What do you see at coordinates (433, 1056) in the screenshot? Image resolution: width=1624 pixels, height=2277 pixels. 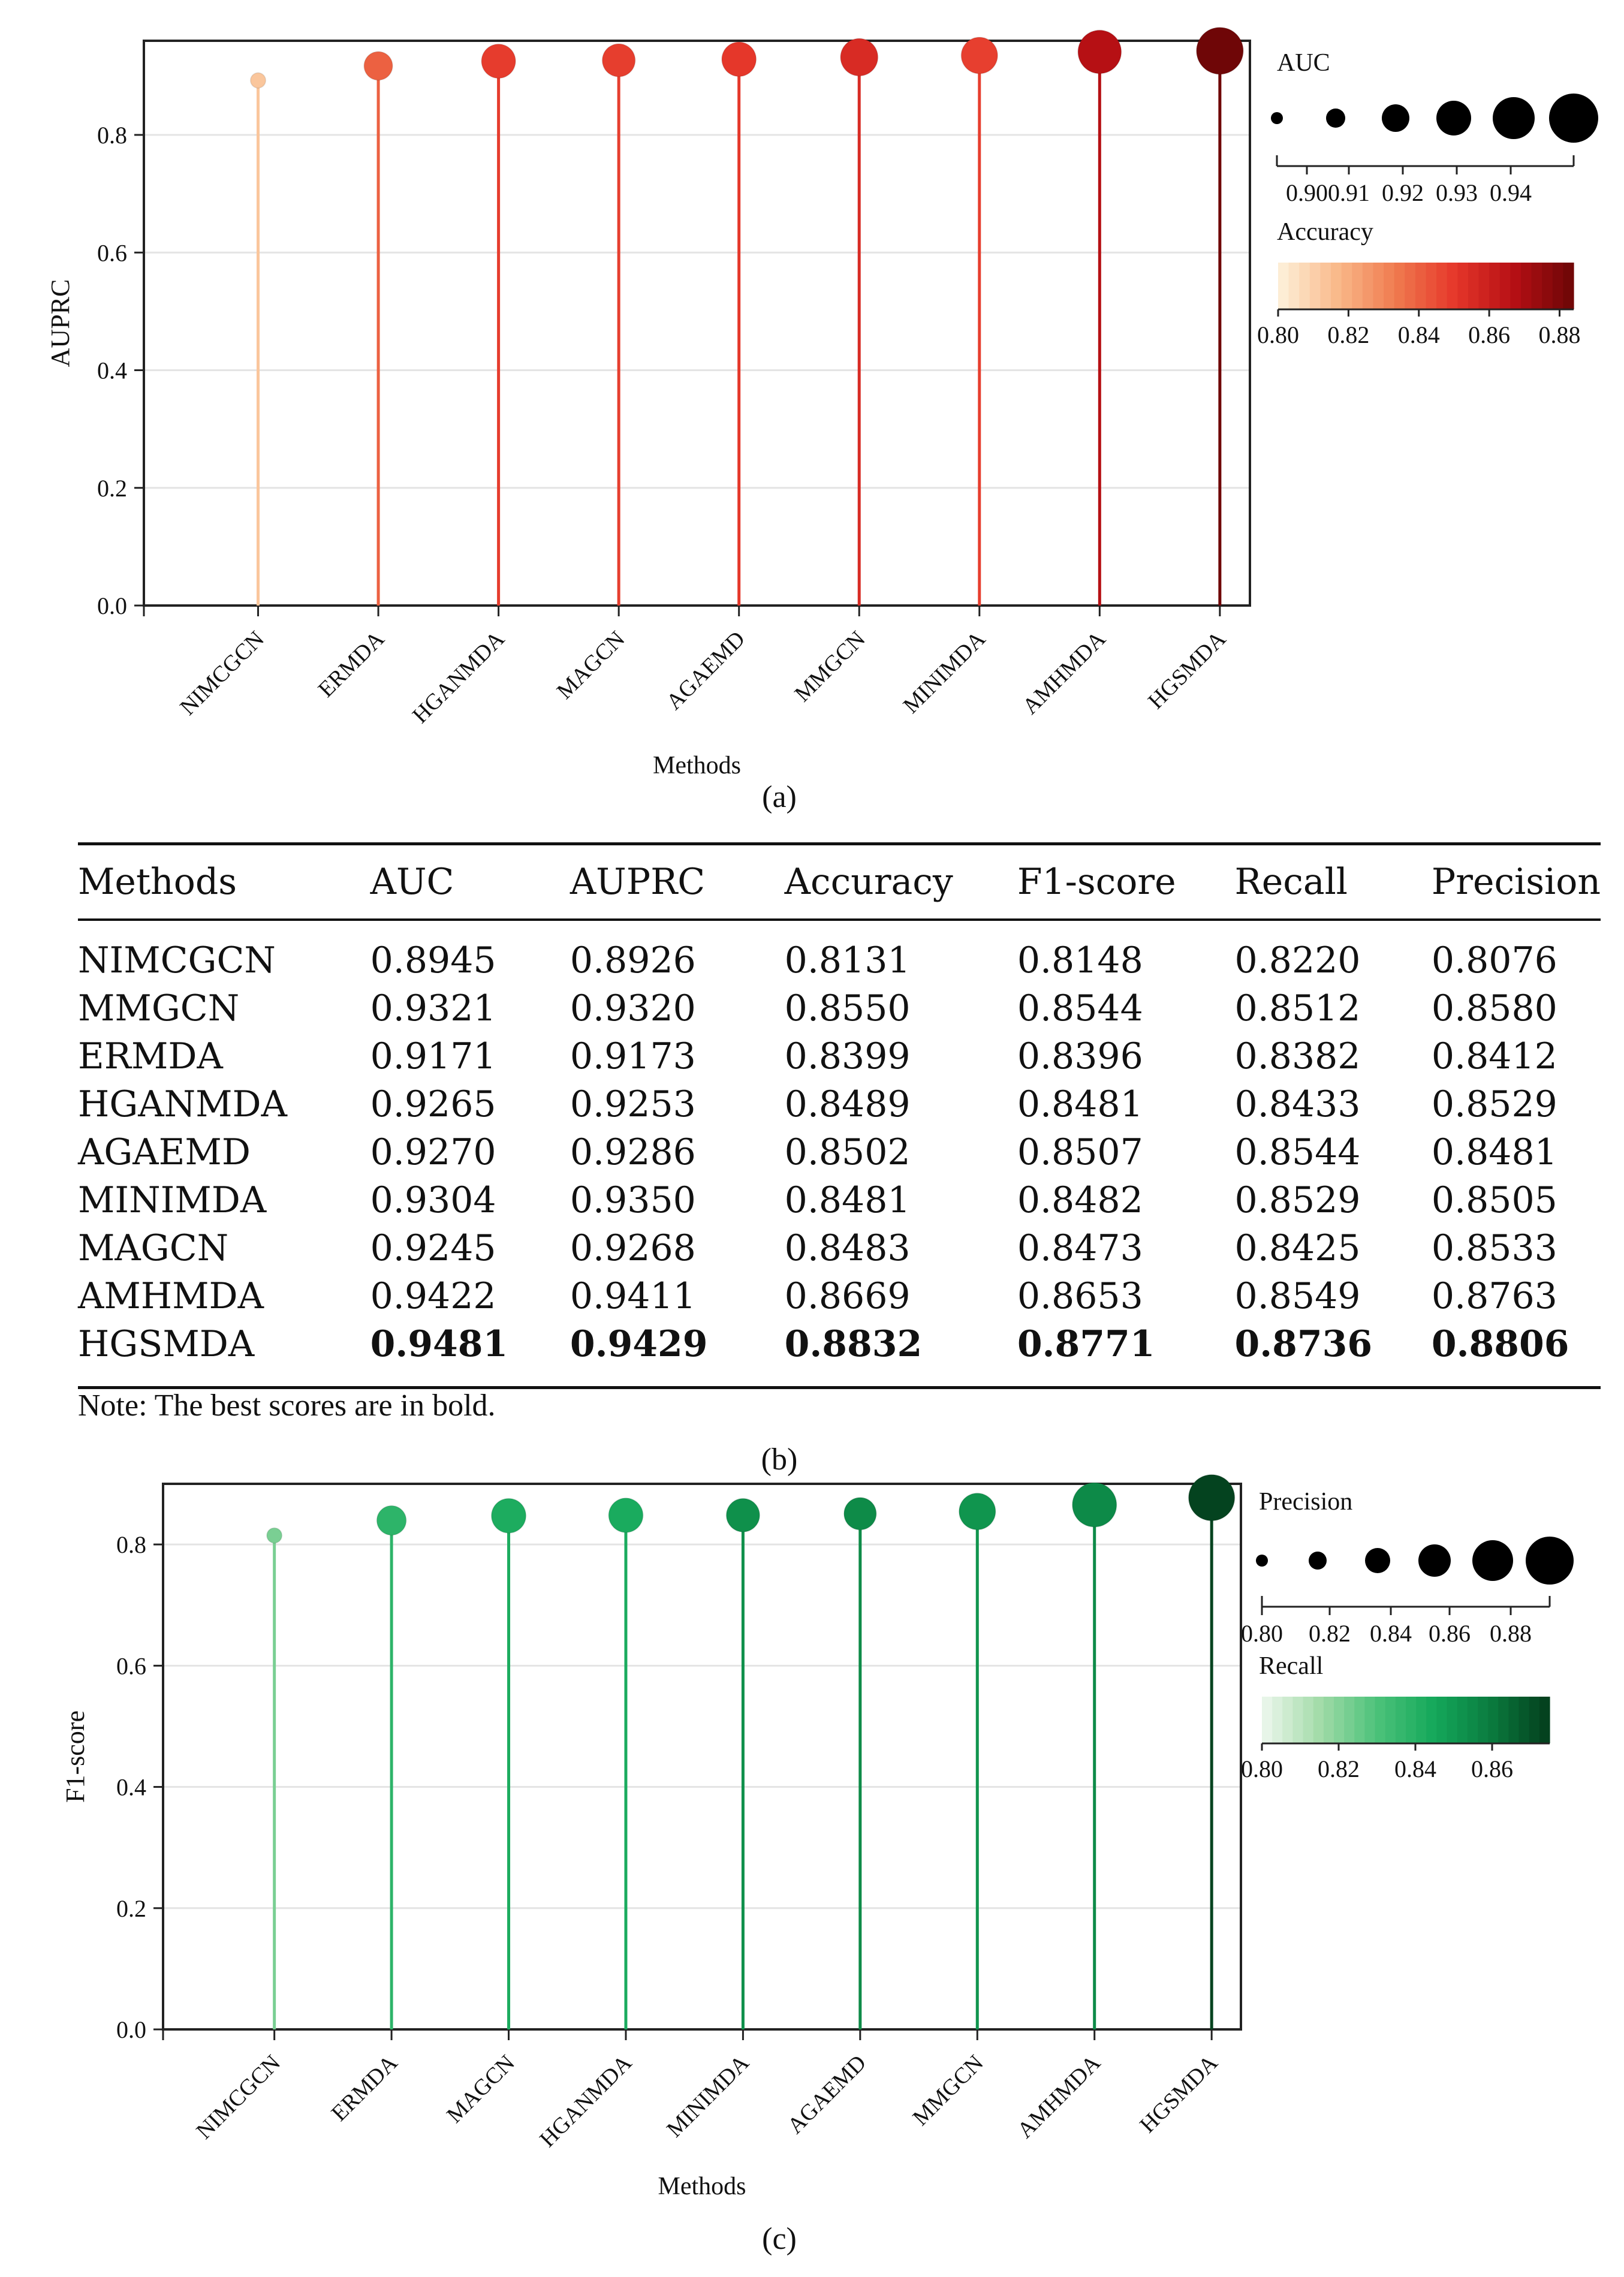 I see `table-cell-value: 0.9171` at bounding box center [433, 1056].